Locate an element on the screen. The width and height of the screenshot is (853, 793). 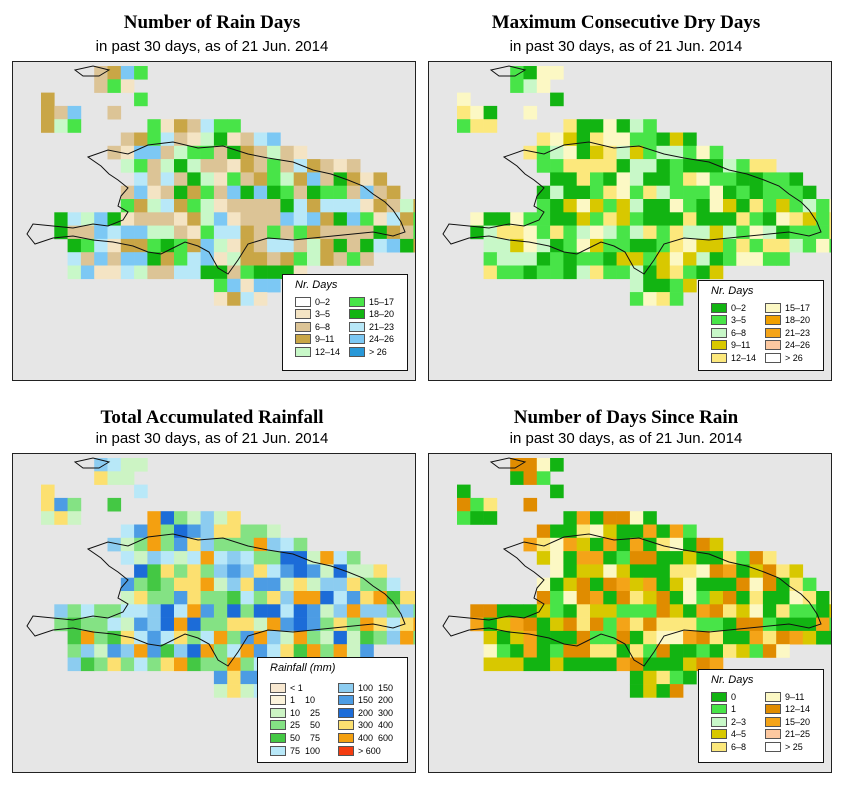
legend-label: 18–20 is located at coordinates (382, 314).